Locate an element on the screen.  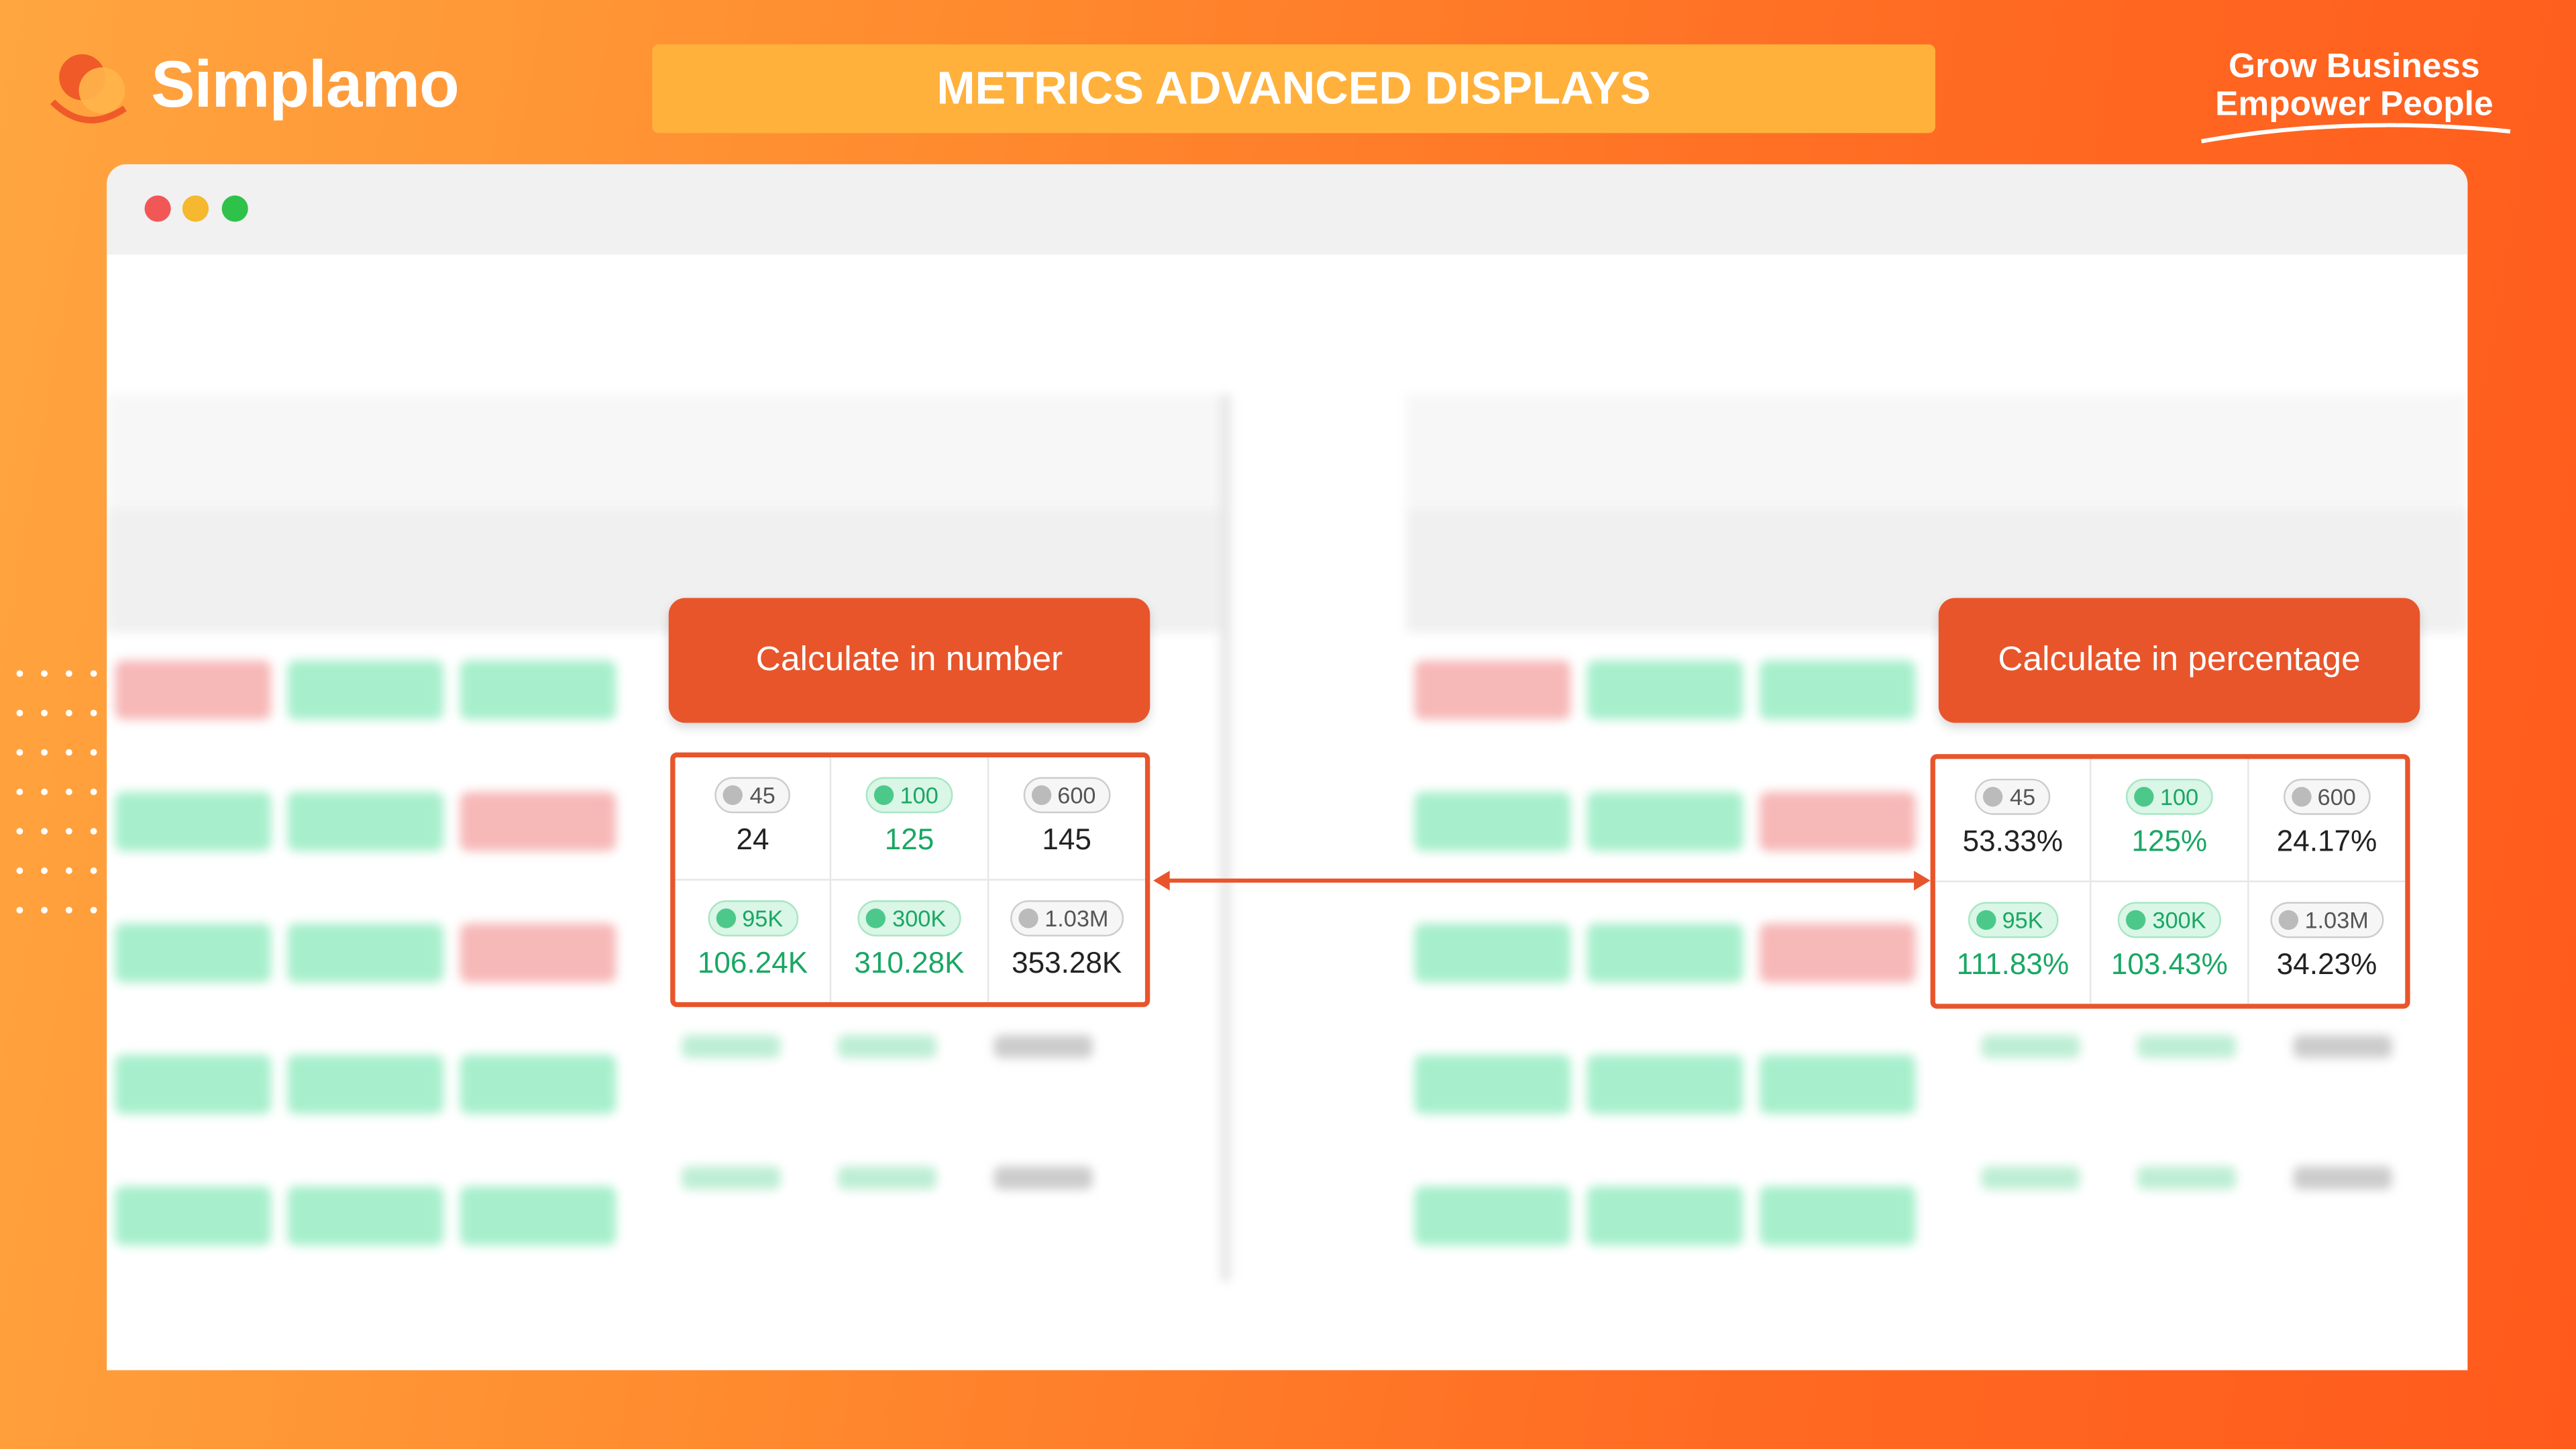
metric-cell: 100 125% is located at coordinates (2170, 820).